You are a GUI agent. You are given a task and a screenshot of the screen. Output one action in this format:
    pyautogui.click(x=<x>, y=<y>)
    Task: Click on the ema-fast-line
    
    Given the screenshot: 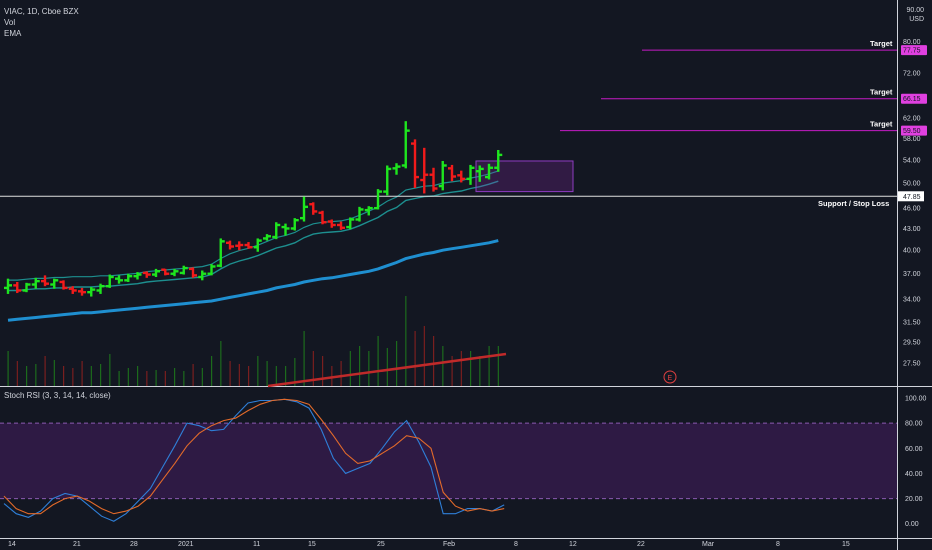 What is the action you would take?
    pyautogui.click(x=253, y=236)
    